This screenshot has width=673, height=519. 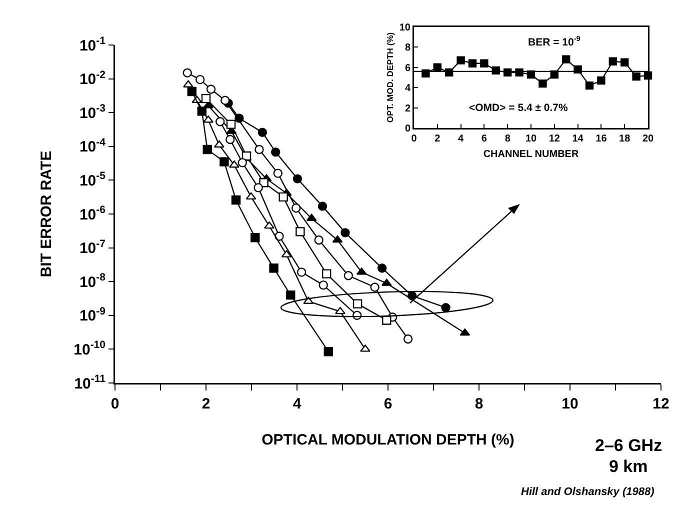 What do you see at coordinates (648, 139) in the screenshot?
I see `x-tick-label: 20` at bounding box center [648, 139].